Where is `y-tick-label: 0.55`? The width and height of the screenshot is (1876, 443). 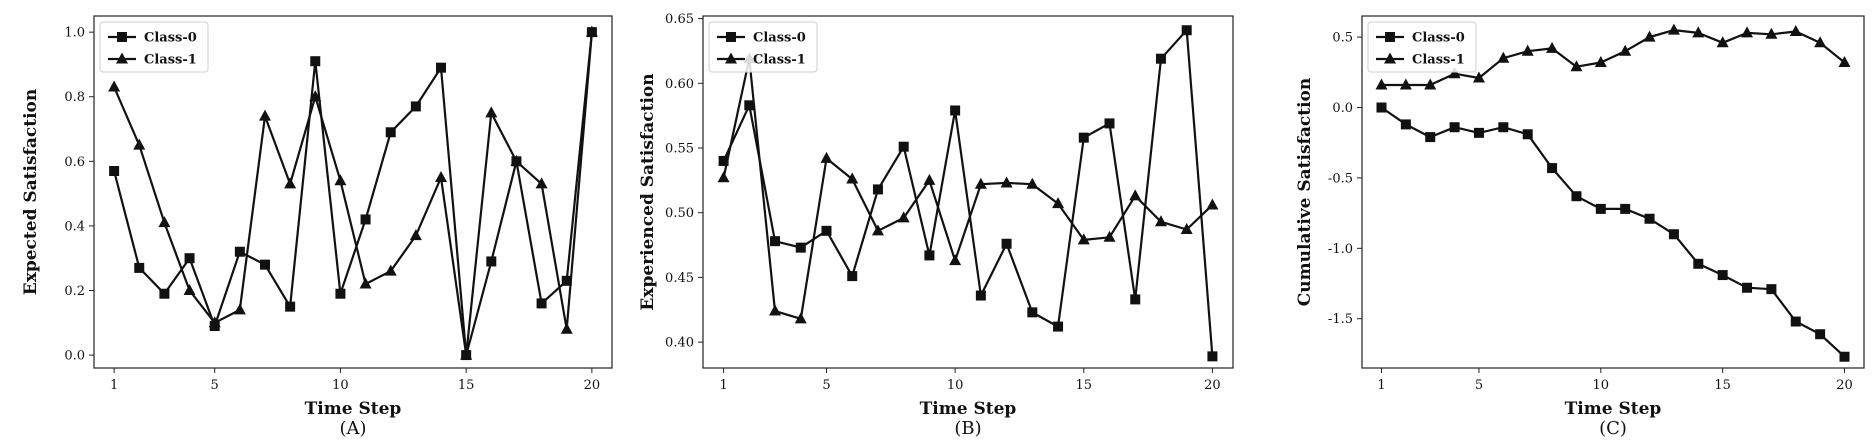 y-tick-label: 0.55 is located at coordinates (679, 149).